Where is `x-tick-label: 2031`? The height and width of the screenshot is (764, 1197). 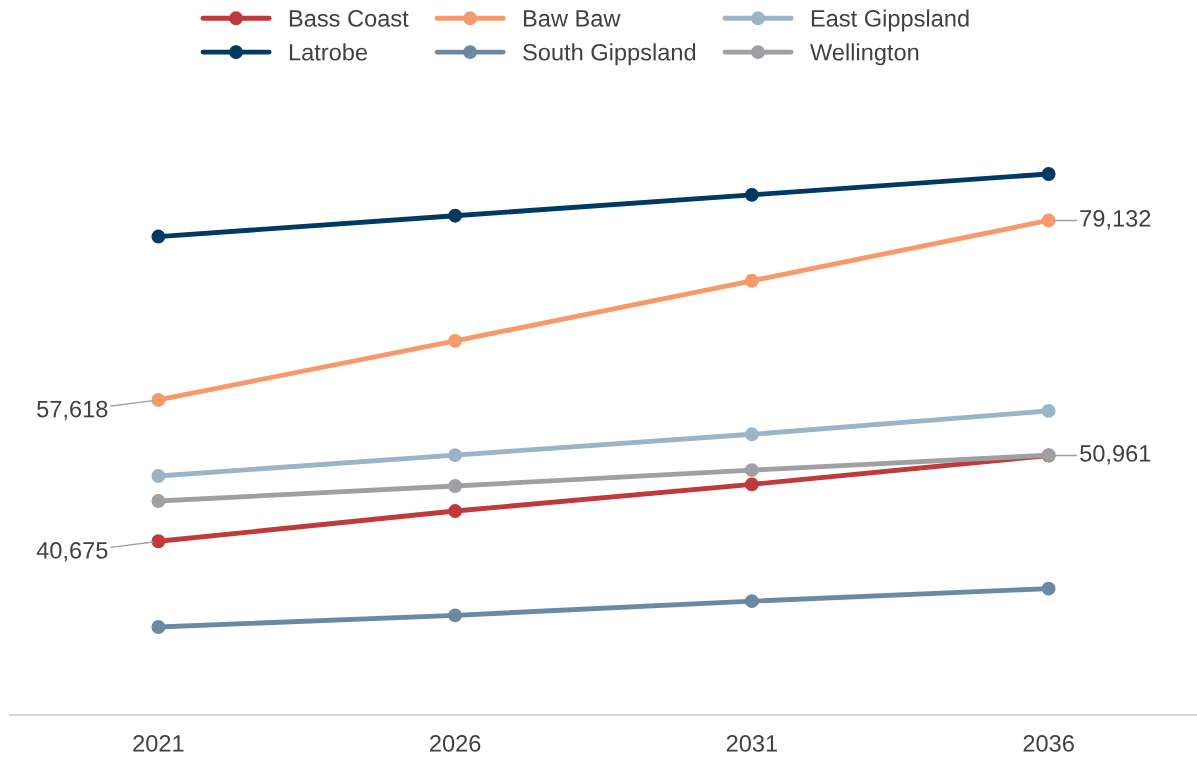
x-tick-label: 2031 is located at coordinates (751, 743).